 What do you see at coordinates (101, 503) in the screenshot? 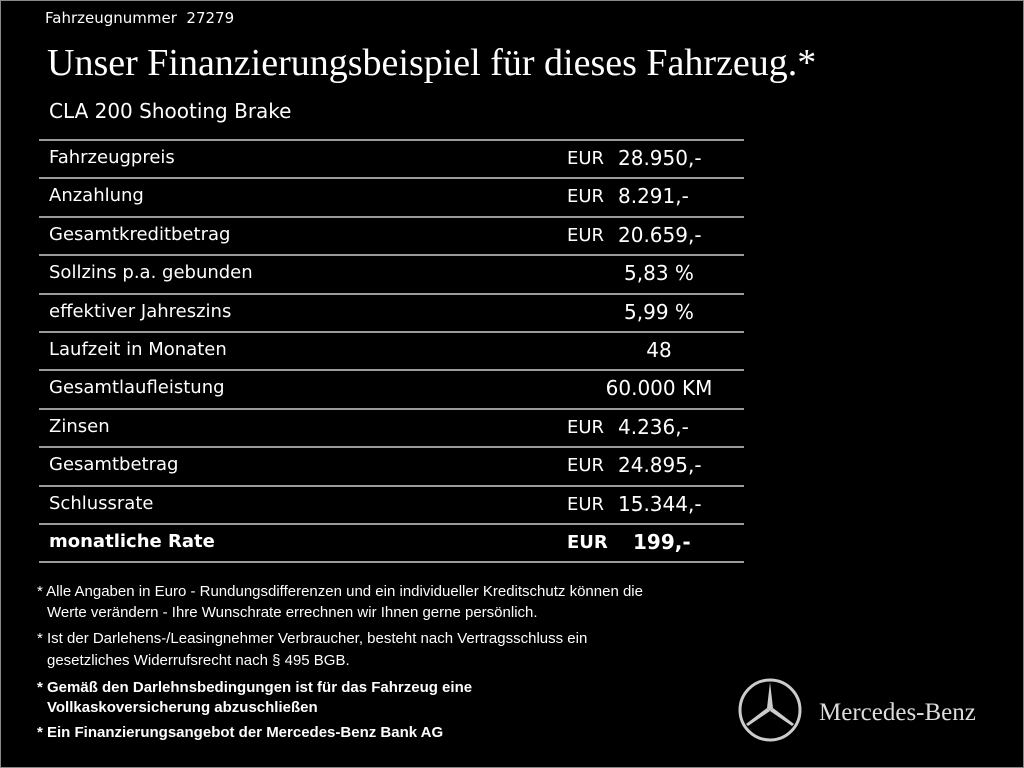
I see `row-label: Schlussrate` at bounding box center [101, 503].